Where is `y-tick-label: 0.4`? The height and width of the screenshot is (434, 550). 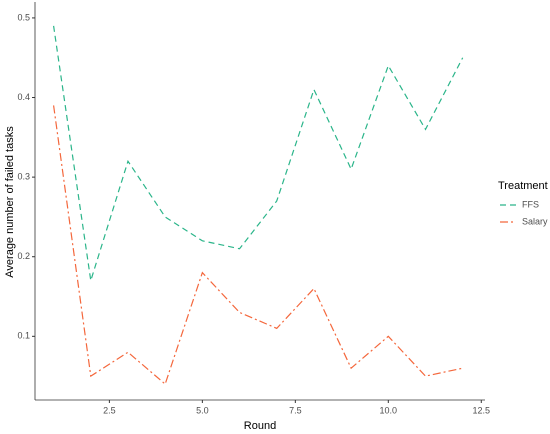
y-tick-label: 0.4 is located at coordinates (23, 97).